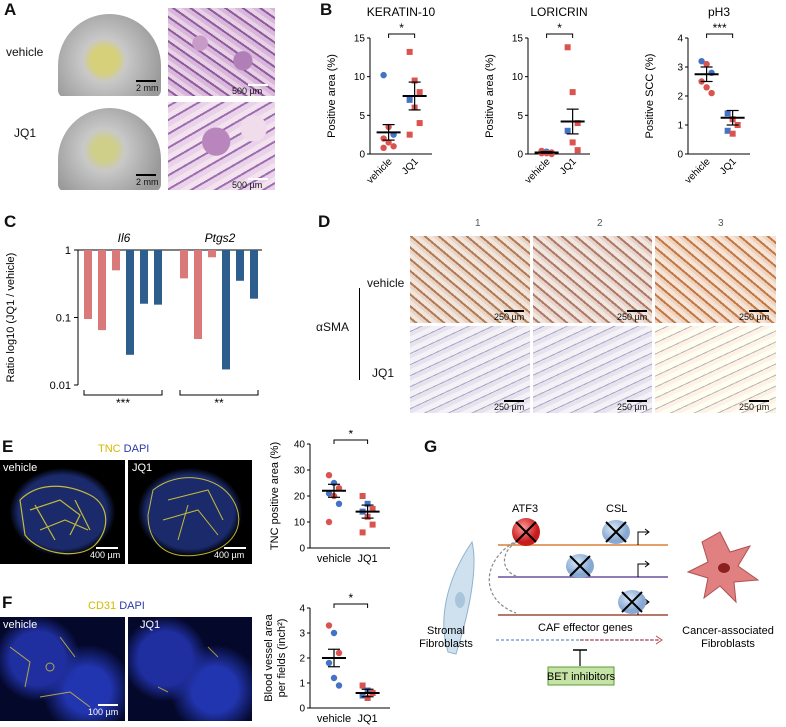 Image resolution: width=786 pixels, height=727 pixels. What do you see at coordinates (62, 669) in the screenshot?
I see `f-image-vehicle: vehicle 100 µm` at bounding box center [62, 669].